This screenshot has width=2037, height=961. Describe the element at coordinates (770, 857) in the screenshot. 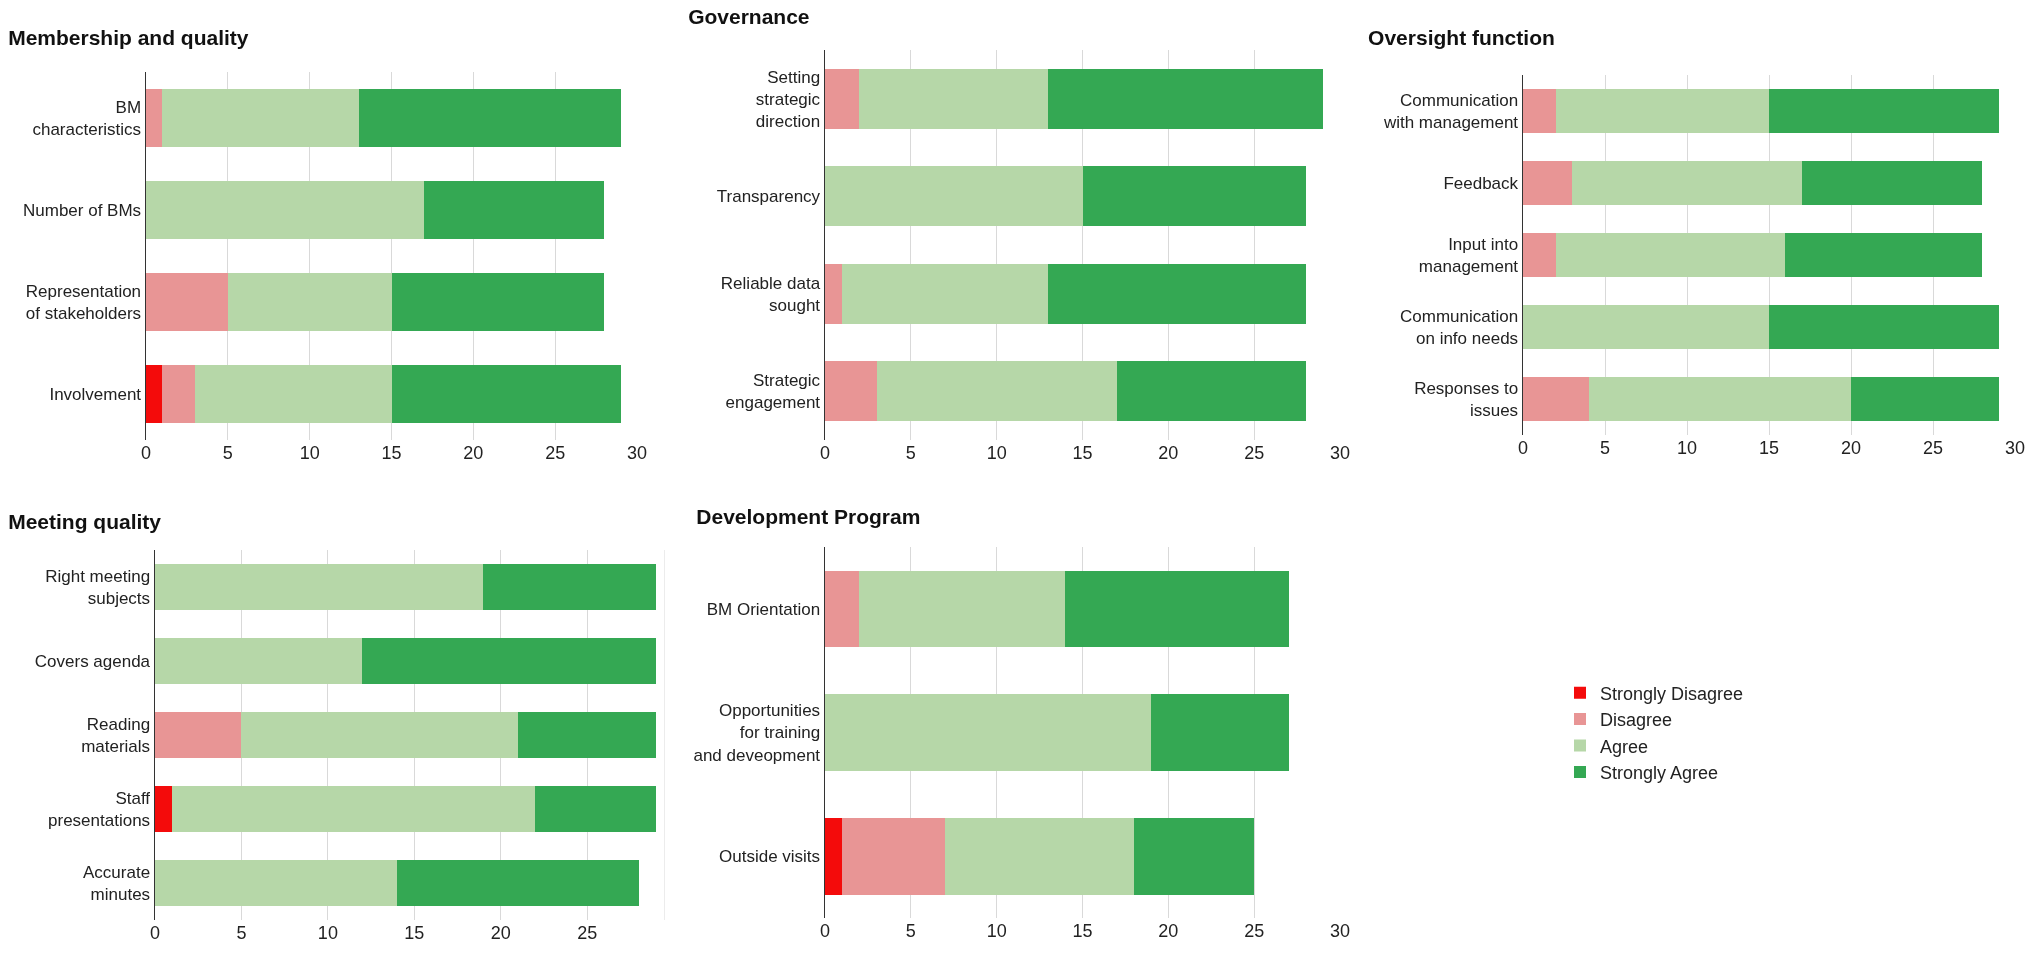

I see `y-tick-label: Outside visits` at that location.